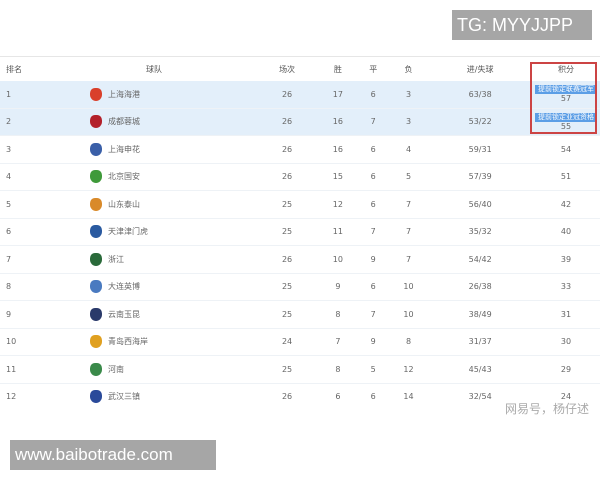  What do you see at coordinates (480, 94) in the screenshot?
I see `goals: 63/38` at bounding box center [480, 94].